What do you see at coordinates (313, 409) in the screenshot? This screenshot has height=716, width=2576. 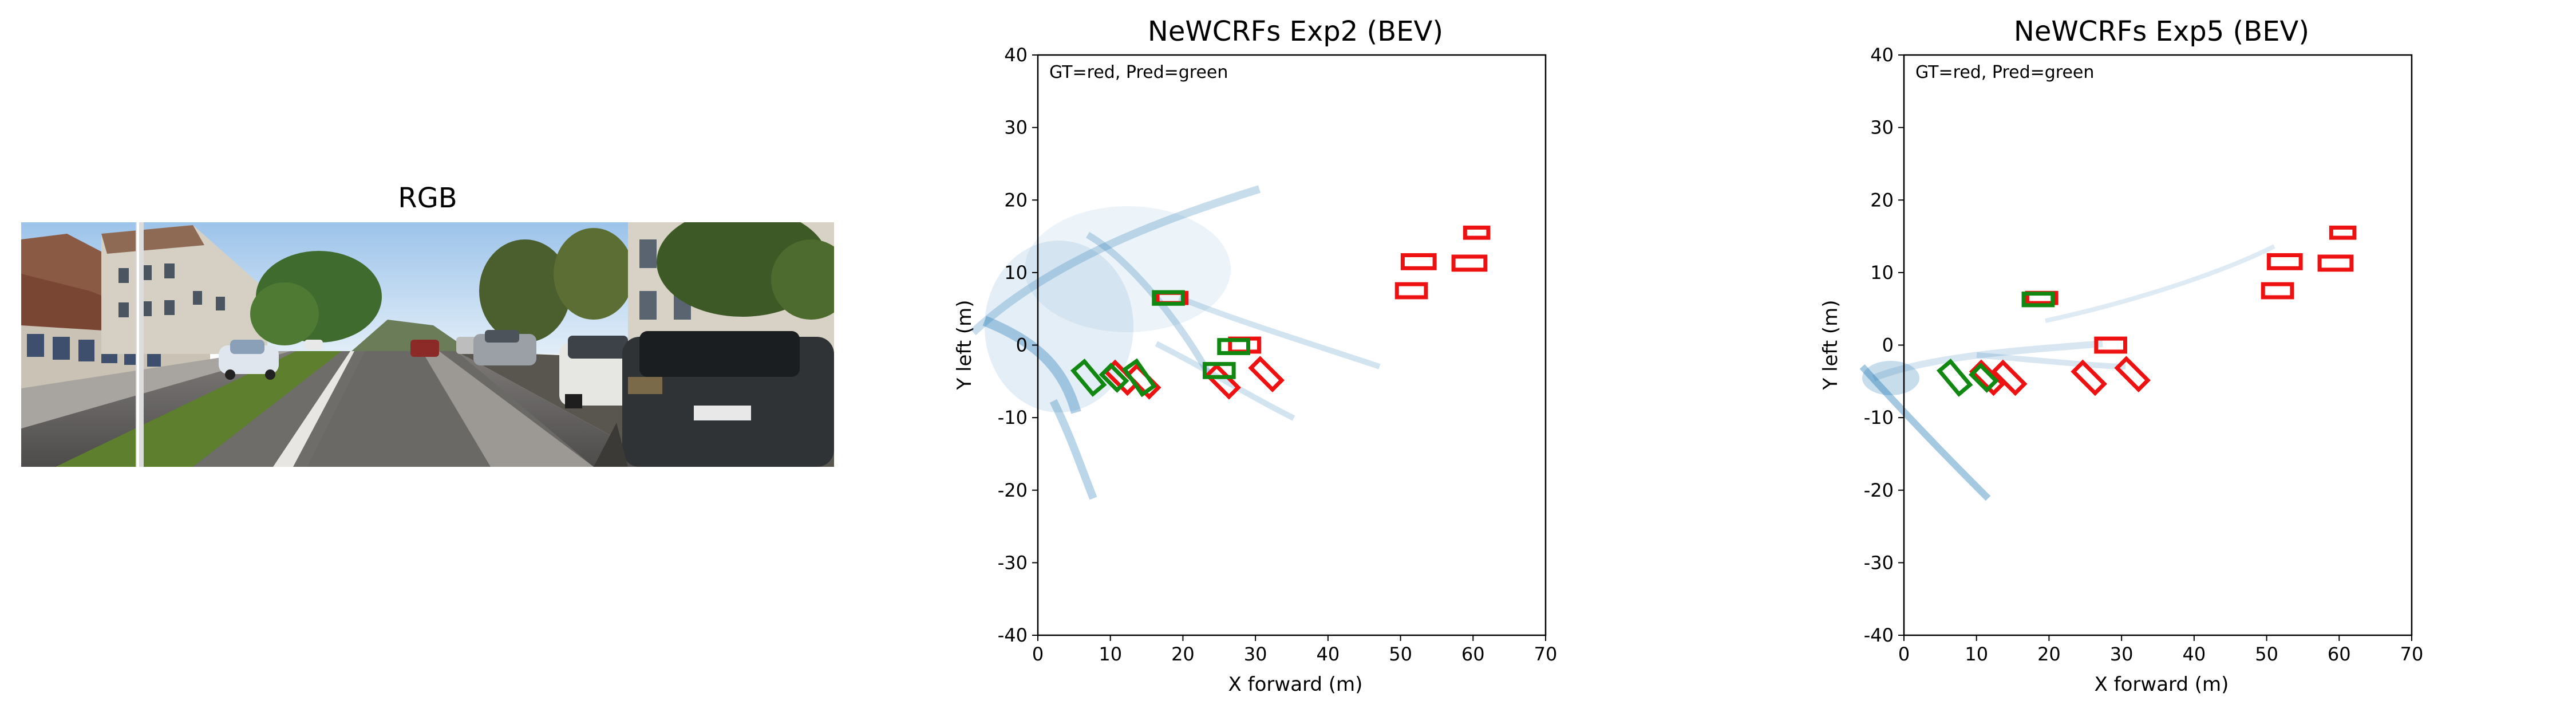 I see `lane-line` at bounding box center [313, 409].